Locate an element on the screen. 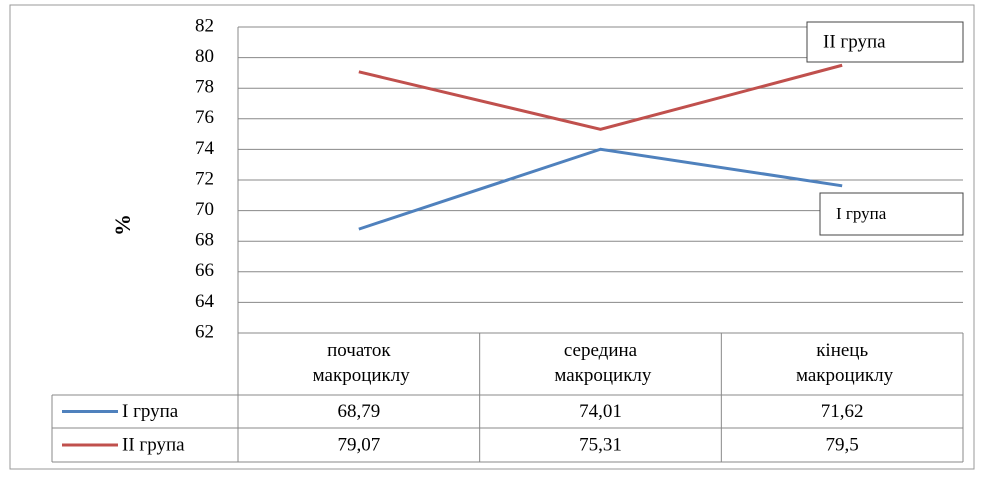 The height and width of the screenshot is (479, 981). table-value: 79,07 is located at coordinates (358, 444).